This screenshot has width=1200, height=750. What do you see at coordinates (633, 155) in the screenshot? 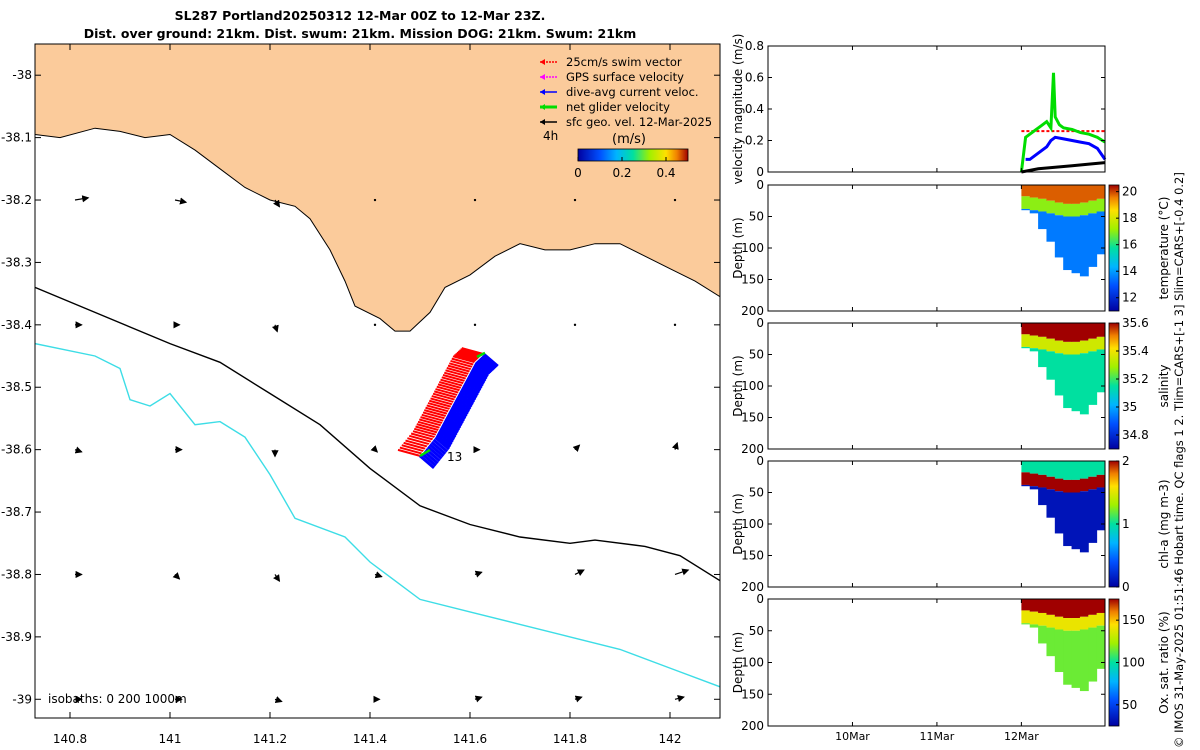
I see `speed-colorbar` at bounding box center [633, 155].